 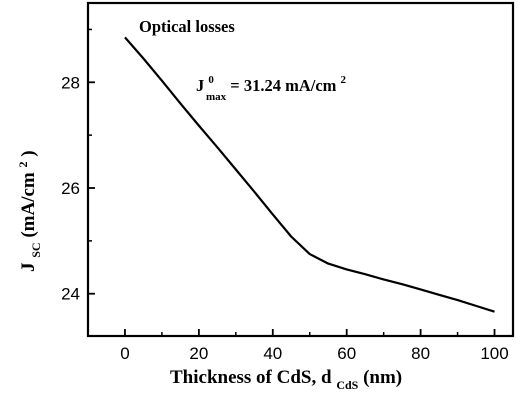 I want to click on y-tick-label: 28, so click(x=70, y=82).